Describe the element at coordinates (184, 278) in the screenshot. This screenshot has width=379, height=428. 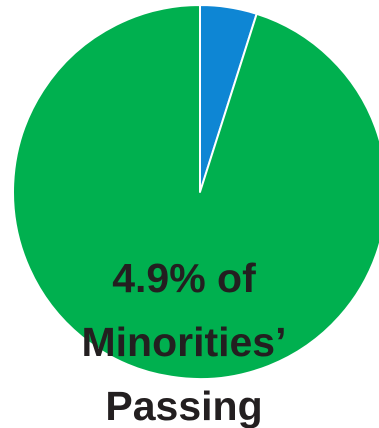
I see `annotation-line-1: 4.9% of` at that location.